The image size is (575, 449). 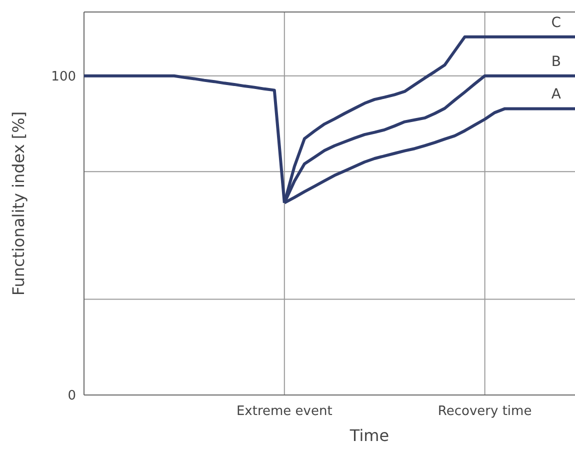 What do you see at coordinates (556, 62) in the screenshot?
I see `series-label: B` at bounding box center [556, 62].